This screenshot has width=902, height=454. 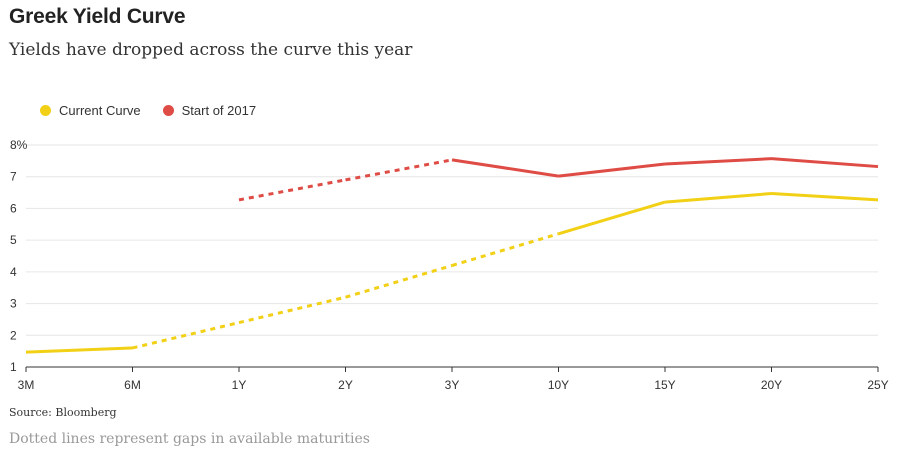 I want to click on x-tick-label: 25Y, so click(x=877, y=385).